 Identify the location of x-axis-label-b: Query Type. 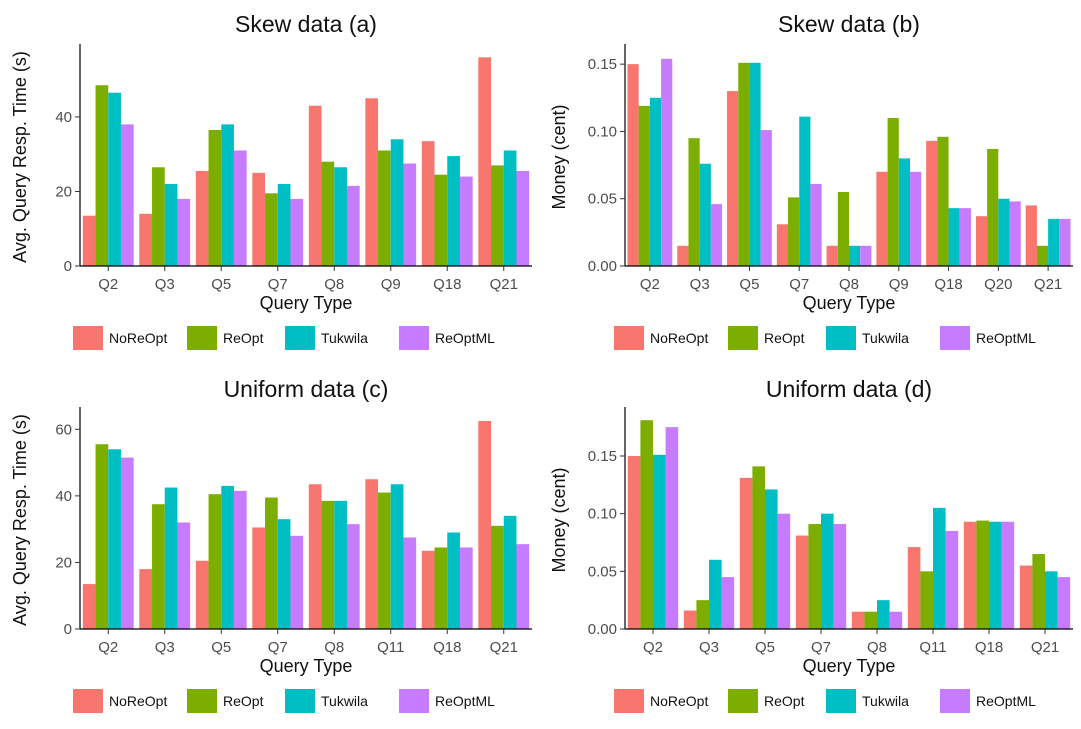
(849, 303).